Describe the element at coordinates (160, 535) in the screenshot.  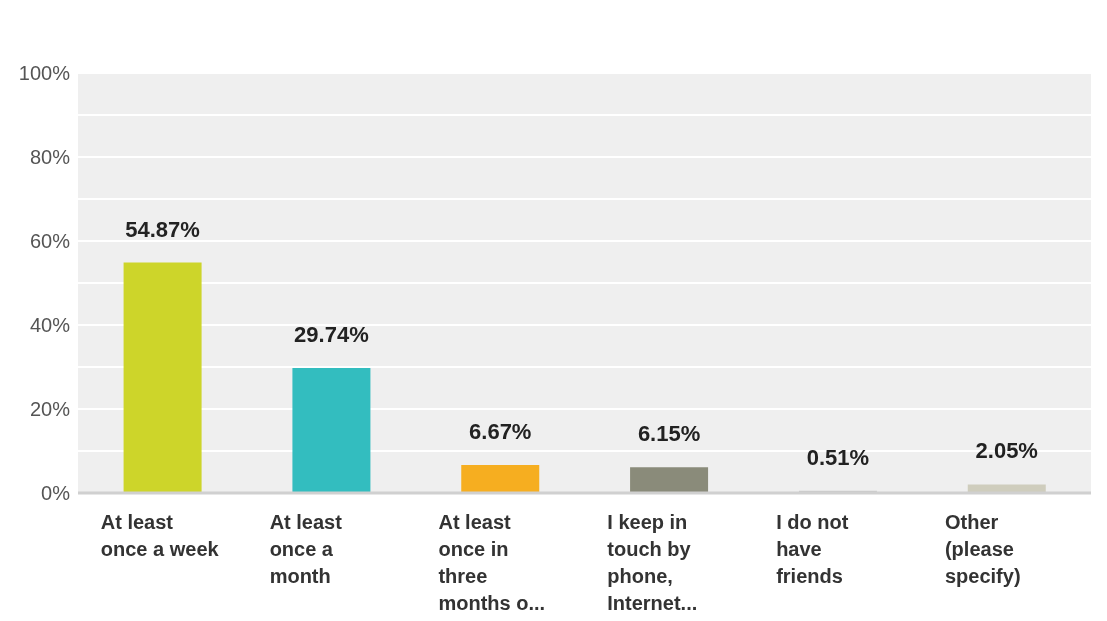
I see `x-tick-label: At least once a week` at that location.